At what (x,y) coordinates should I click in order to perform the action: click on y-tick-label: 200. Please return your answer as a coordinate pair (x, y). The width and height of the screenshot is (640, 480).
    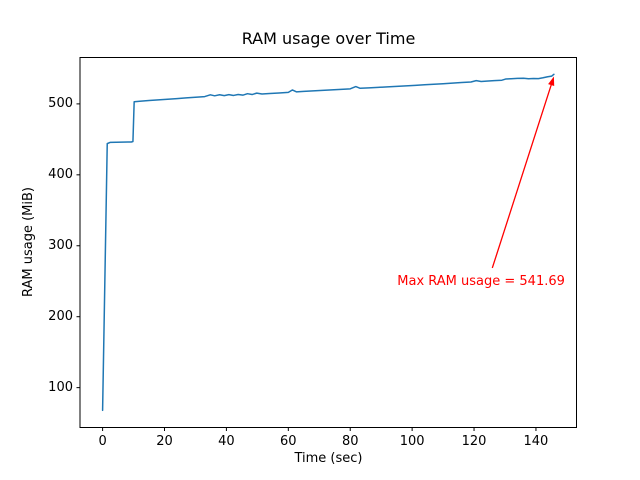
    Looking at the image, I should click on (60, 317).